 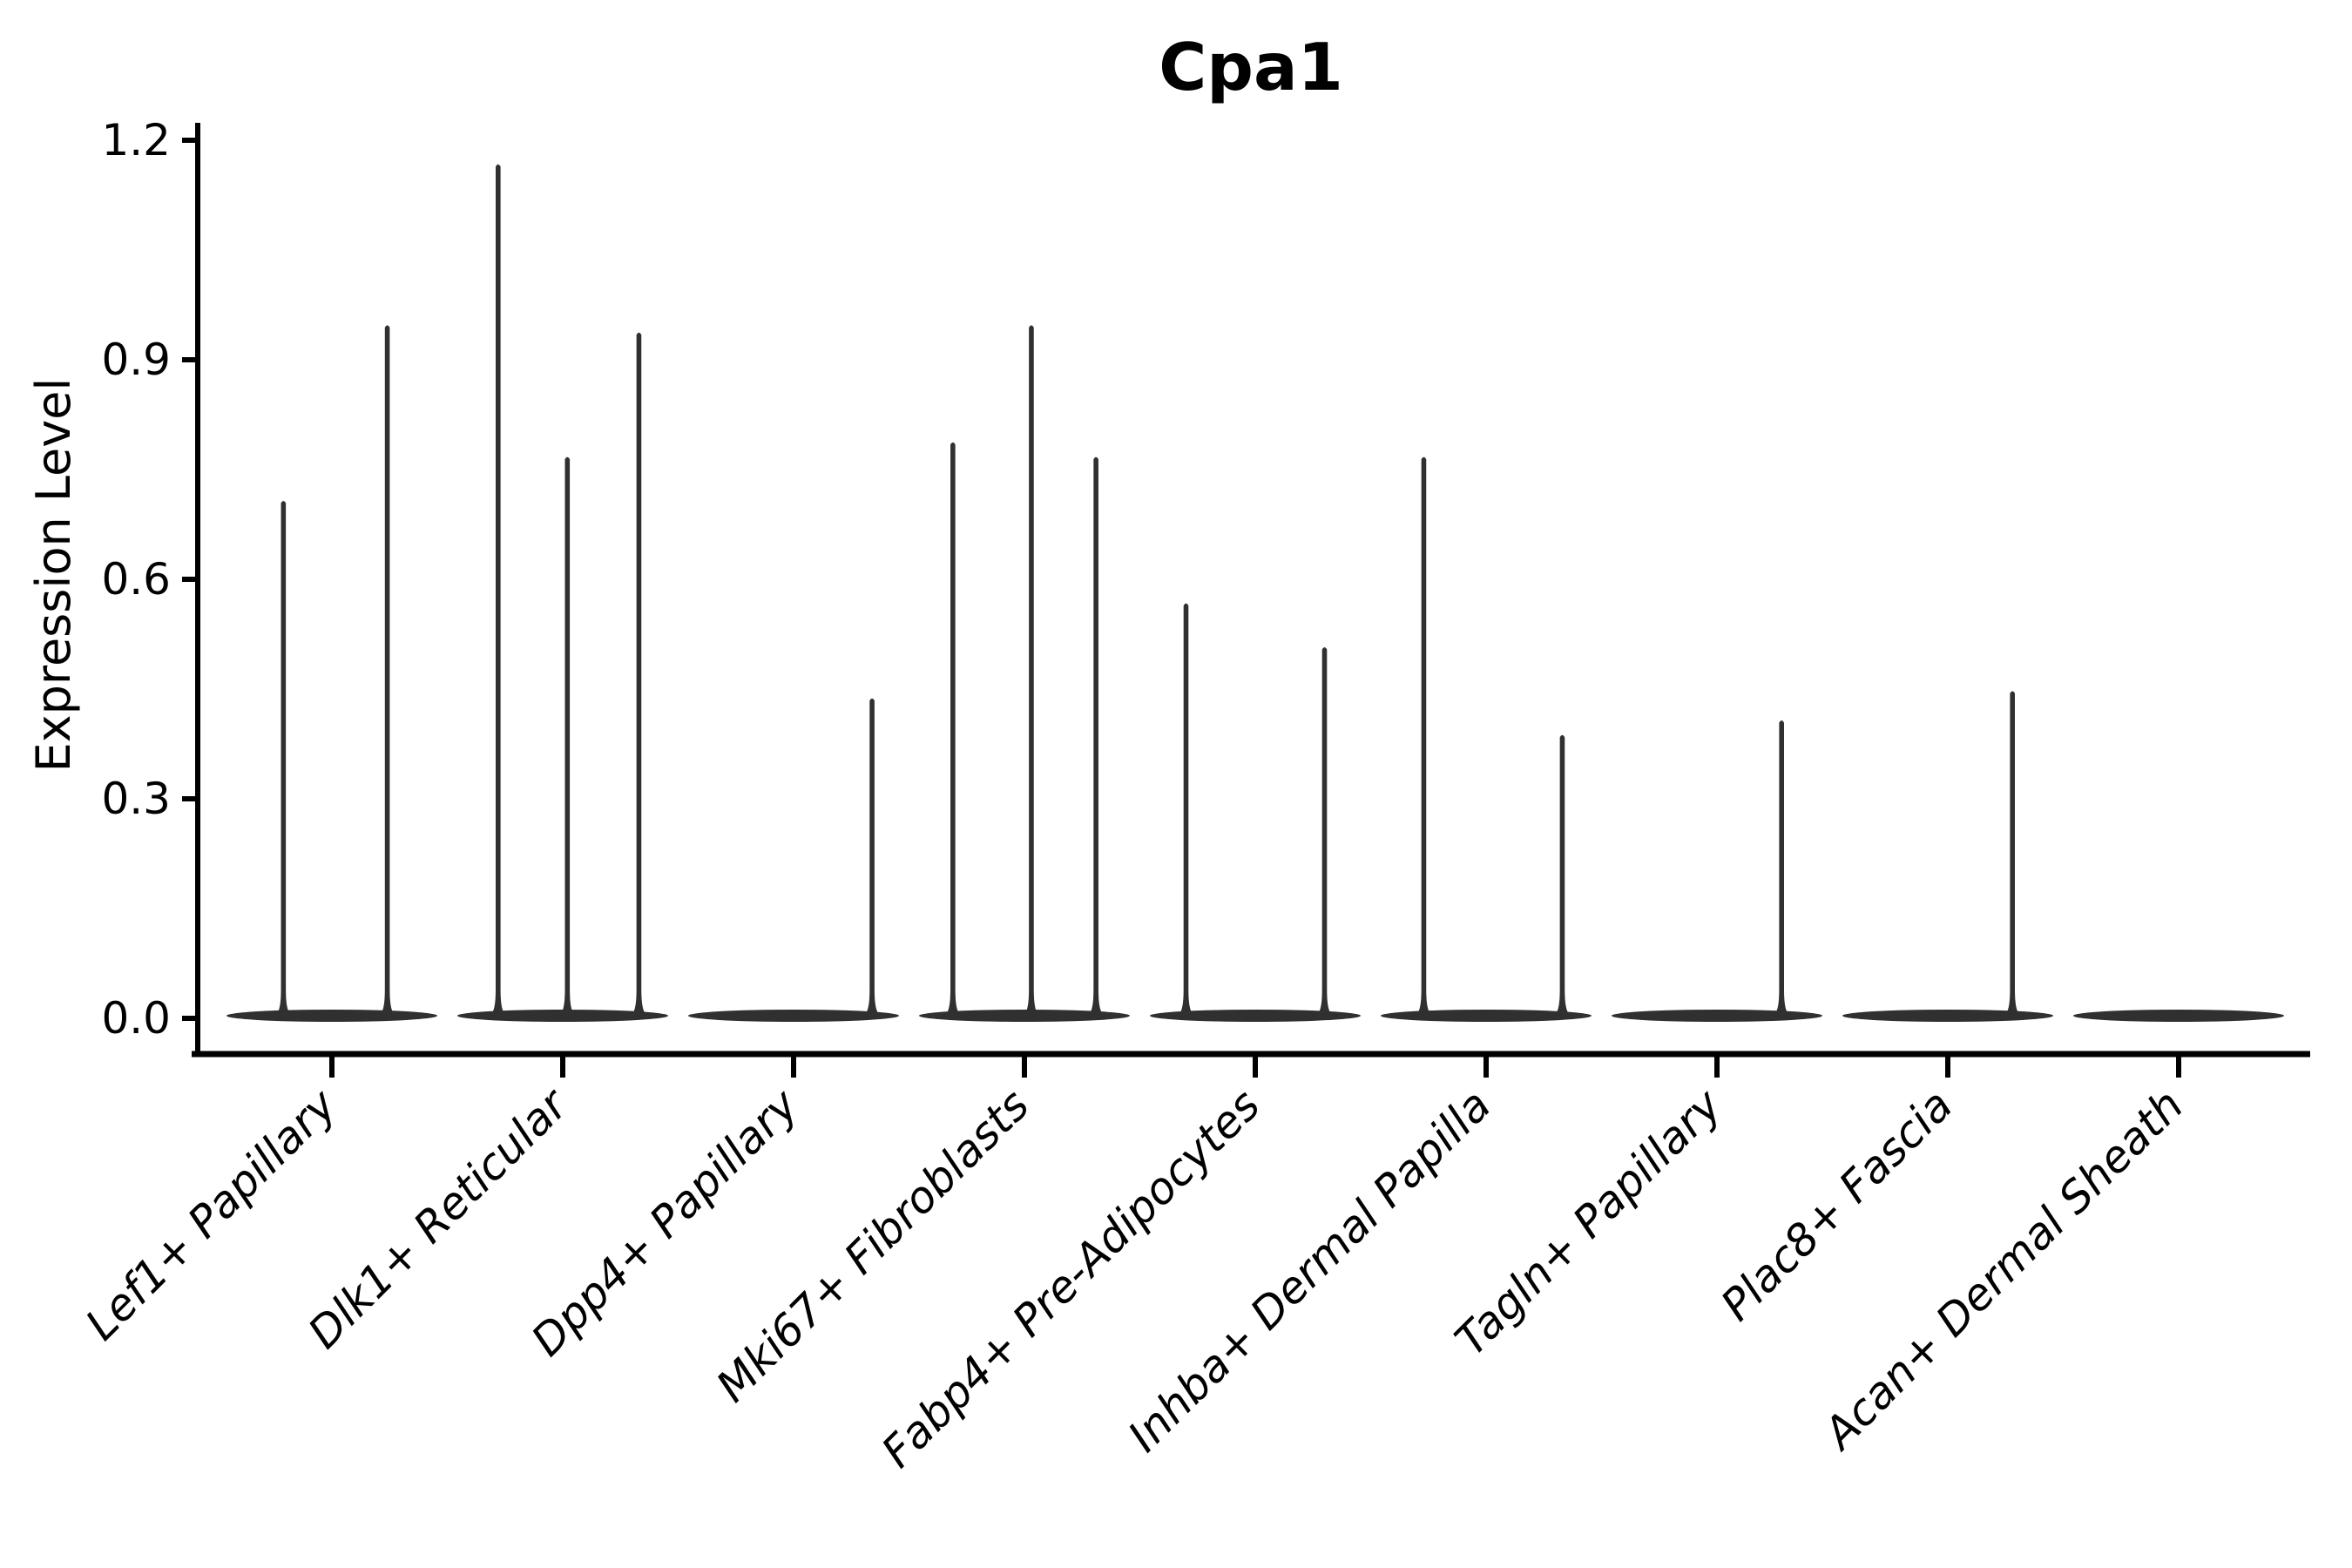 What do you see at coordinates (1251, 67) in the screenshot?
I see `plot-title: Cpa1` at bounding box center [1251, 67].